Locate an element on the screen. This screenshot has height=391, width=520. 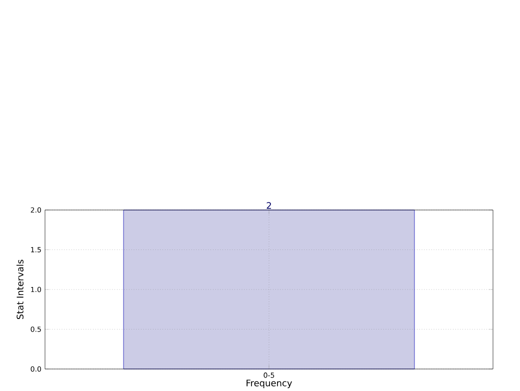
data-label: 2 is located at coordinates (268, 205).